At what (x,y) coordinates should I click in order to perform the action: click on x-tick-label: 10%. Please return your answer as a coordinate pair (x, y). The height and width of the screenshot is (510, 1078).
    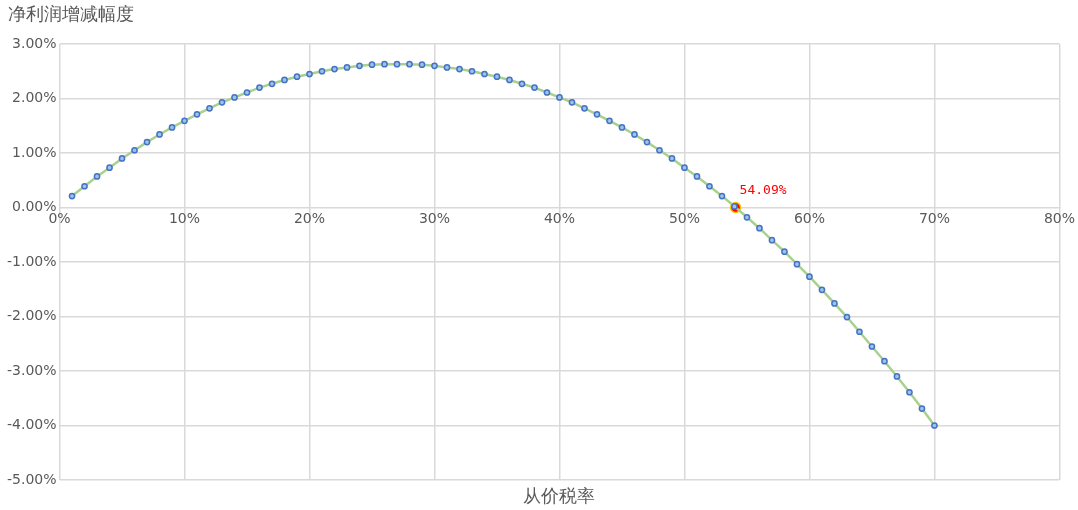
    Looking at the image, I should click on (184, 217).